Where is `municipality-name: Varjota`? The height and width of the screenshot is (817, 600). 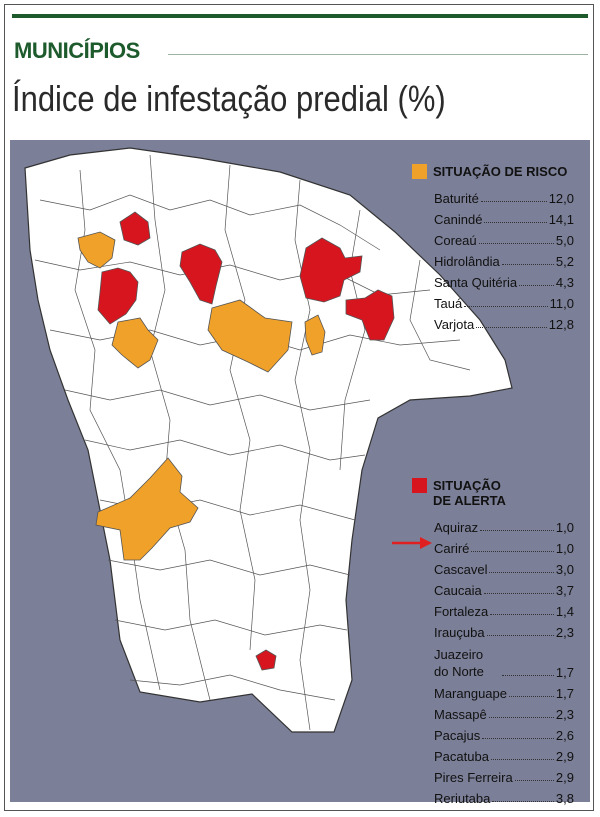 municipality-name: Varjota is located at coordinates (454, 324).